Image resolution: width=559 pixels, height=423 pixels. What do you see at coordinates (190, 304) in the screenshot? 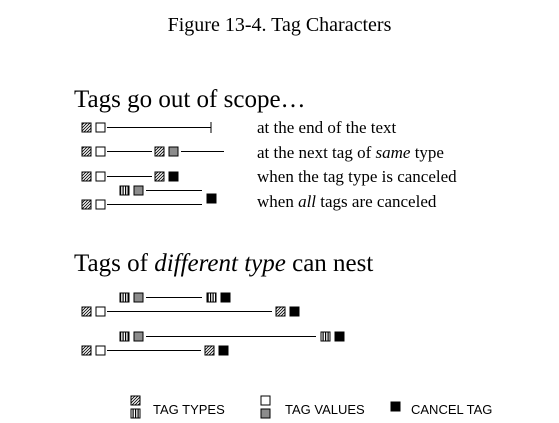
I see `nest-example-1-diagram` at bounding box center [190, 304].